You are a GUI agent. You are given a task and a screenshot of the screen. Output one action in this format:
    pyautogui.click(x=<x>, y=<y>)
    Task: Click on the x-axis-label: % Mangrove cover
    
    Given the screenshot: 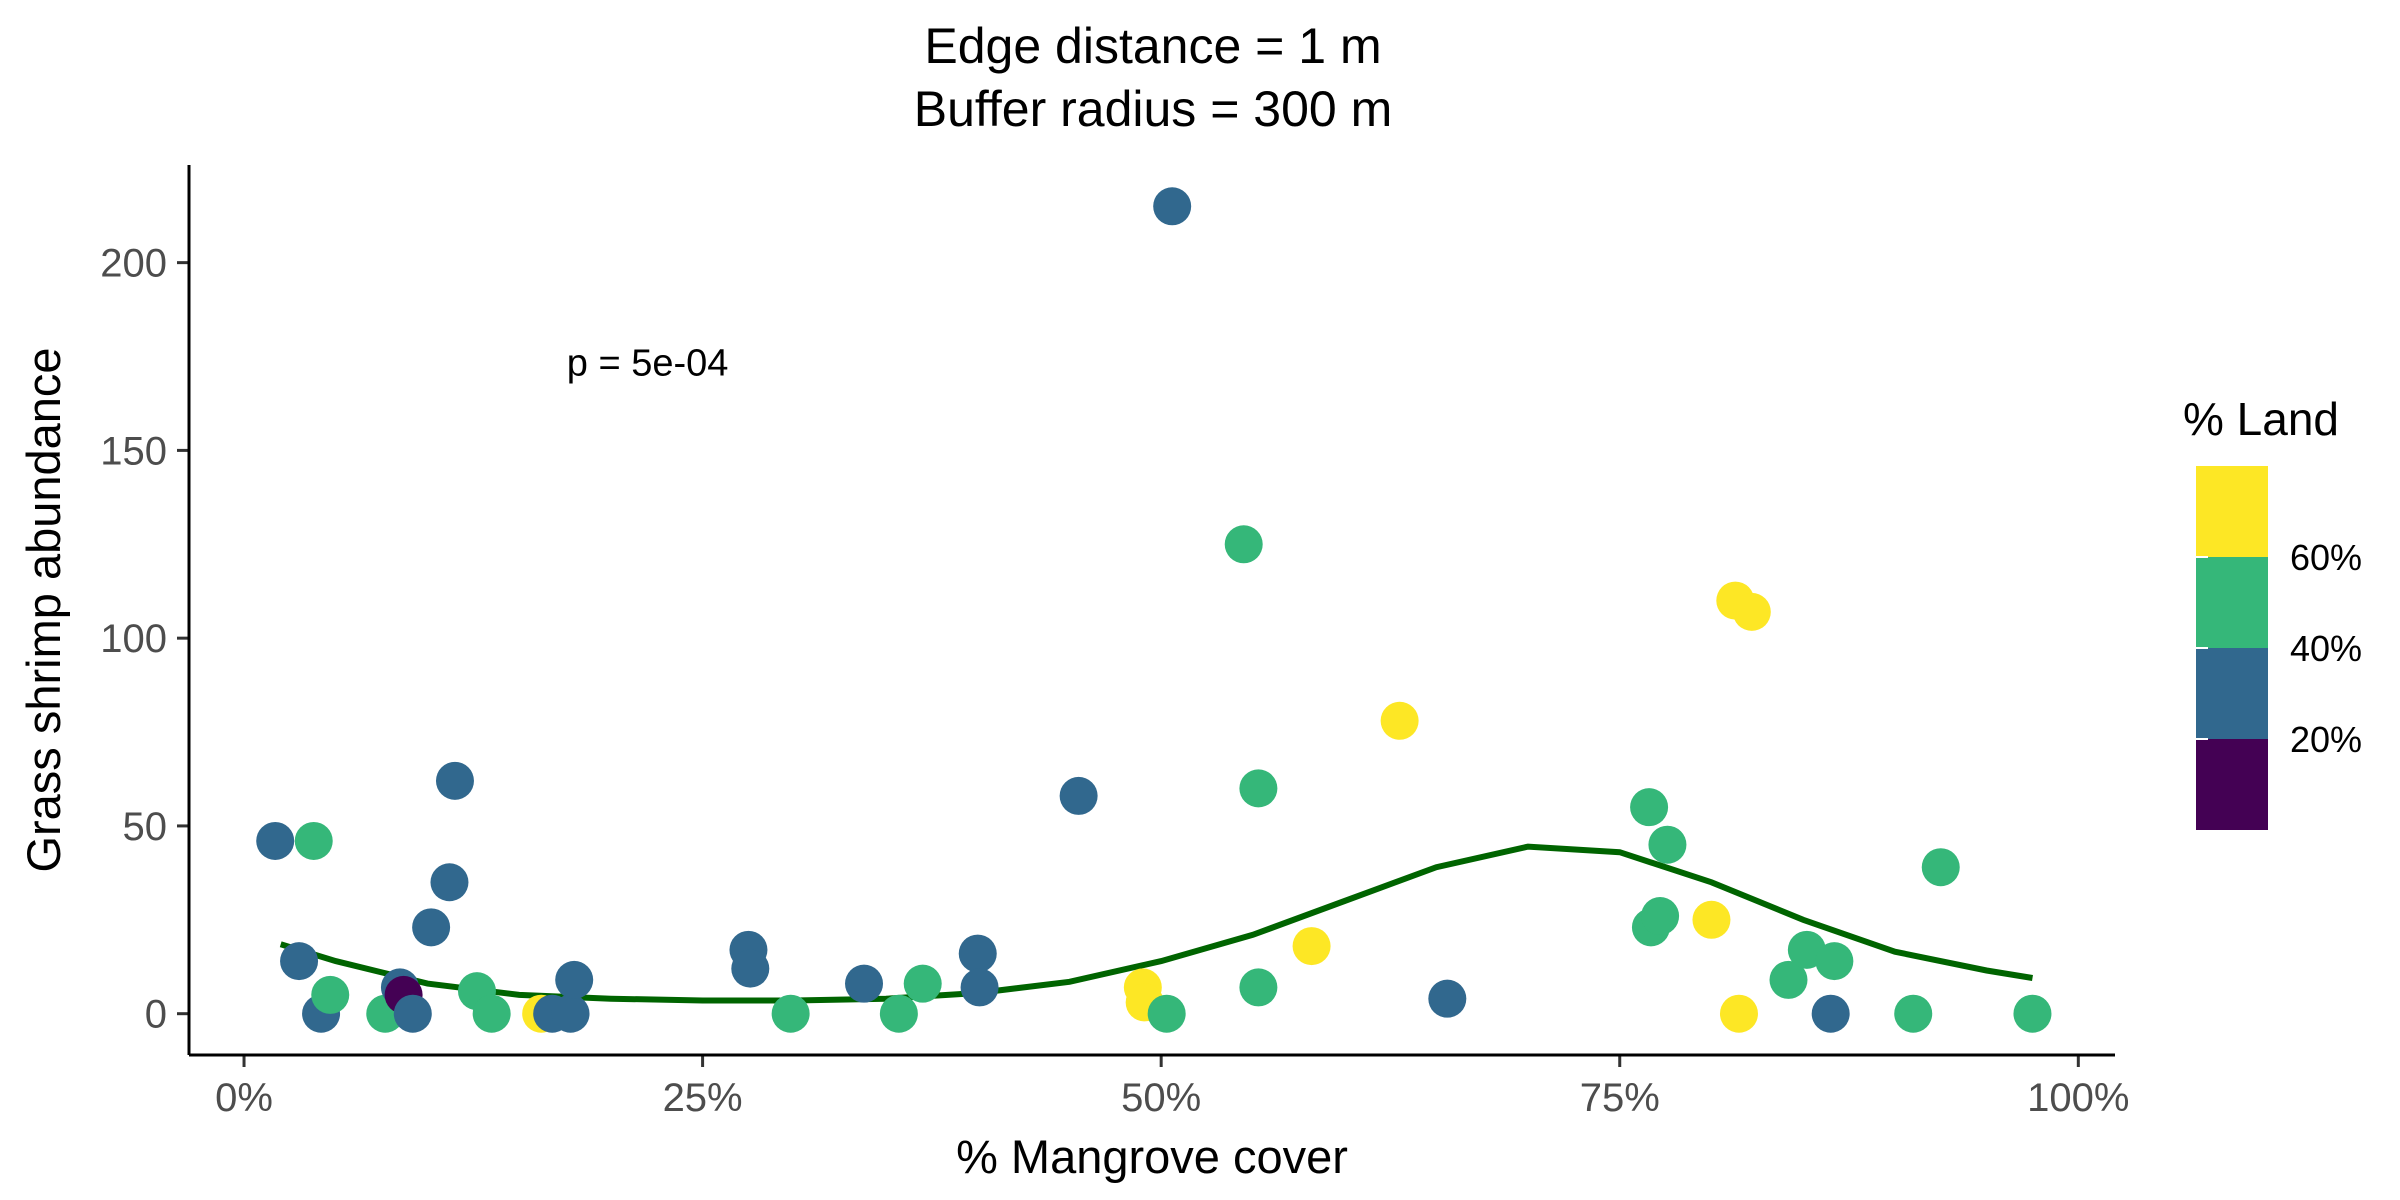 What is the action you would take?
    pyautogui.click(x=1152, y=1156)
    